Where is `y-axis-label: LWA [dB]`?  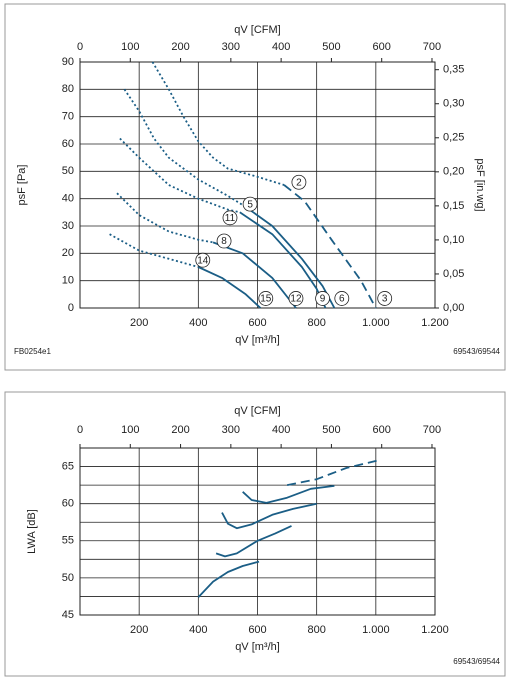
y-axis-label: LWA [dB] is located at coordinates (32, 531).